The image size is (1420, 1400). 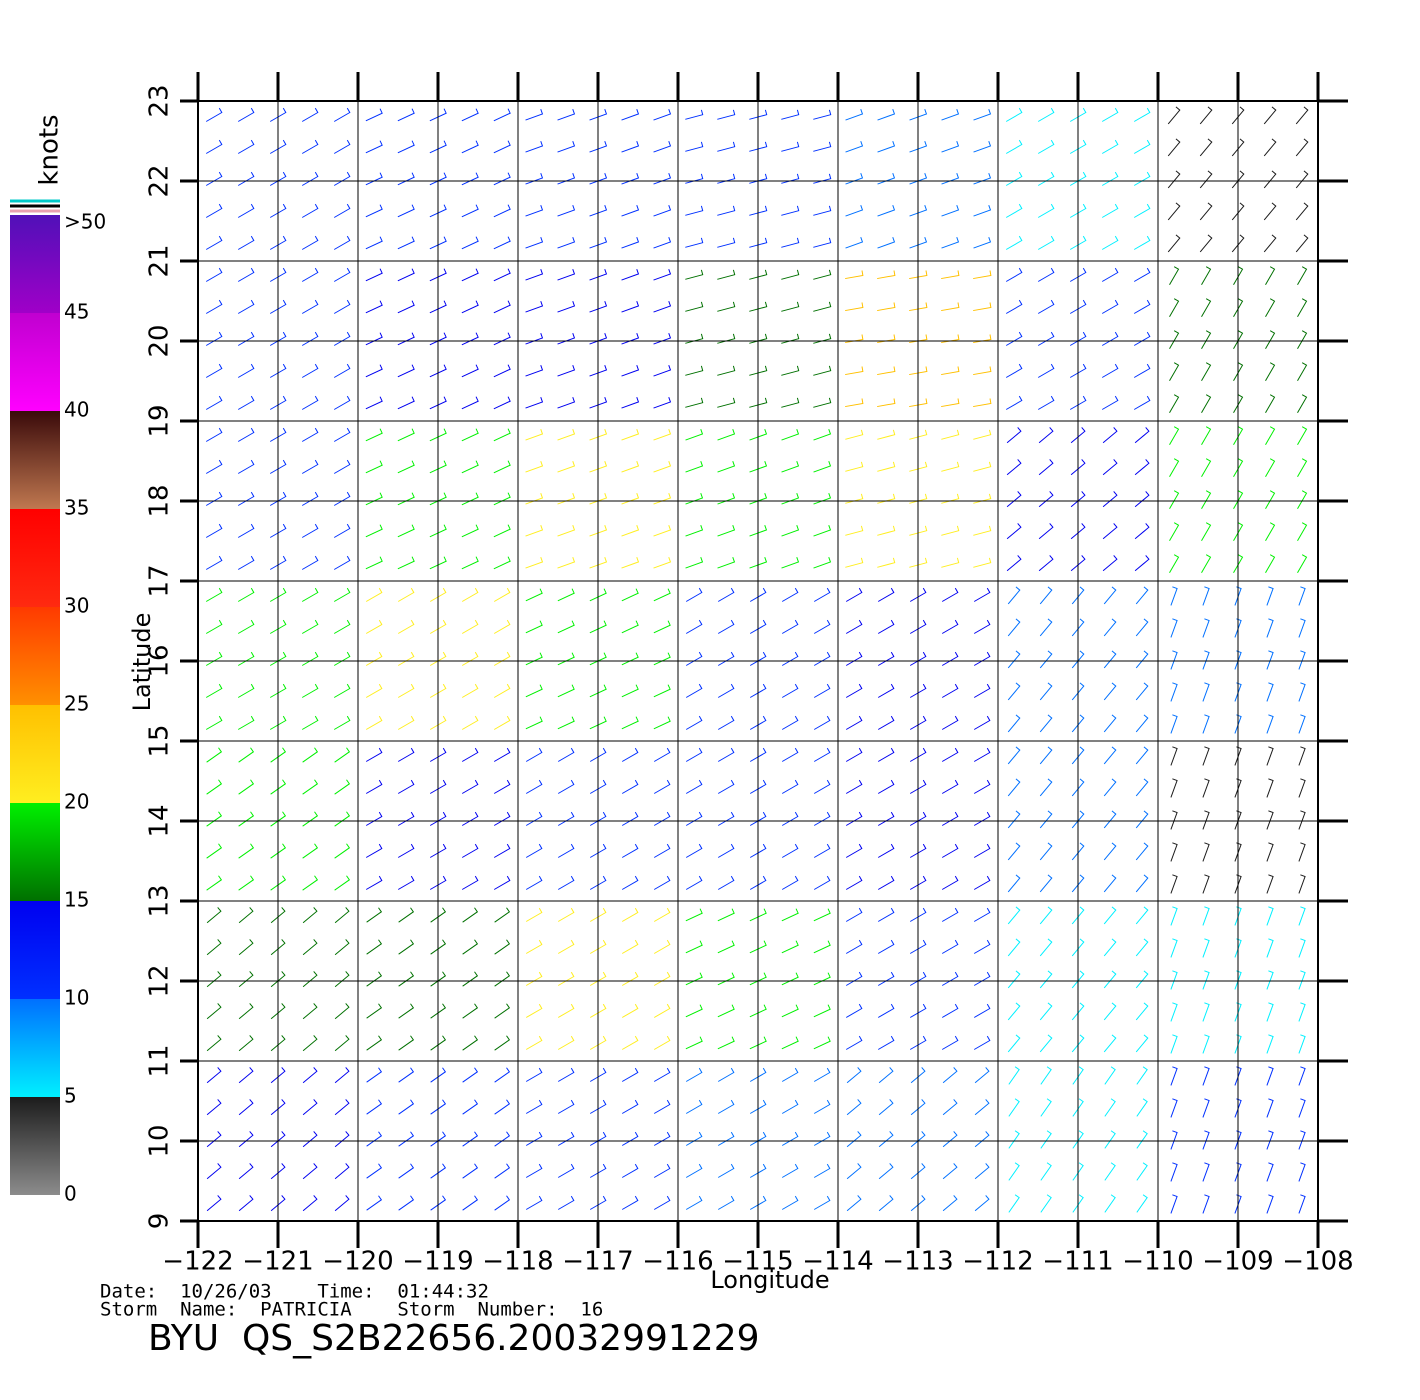 What do you see at coordinates (517, 1262) in the screenshot?
I see `x-tick-label: −118` at bounding box center [517, 1262].